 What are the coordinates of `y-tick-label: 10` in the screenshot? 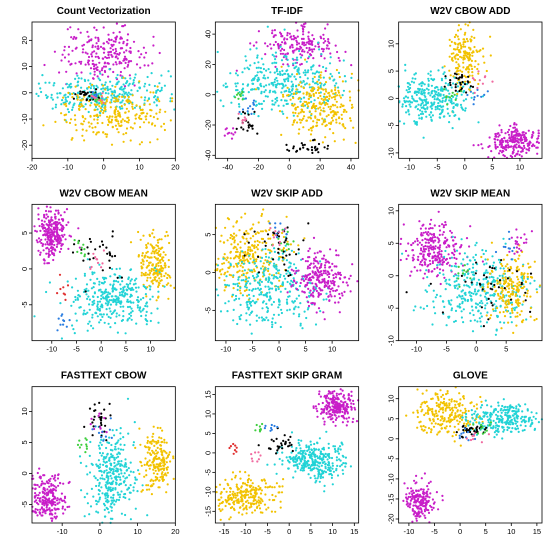 It's located at (24, 66).